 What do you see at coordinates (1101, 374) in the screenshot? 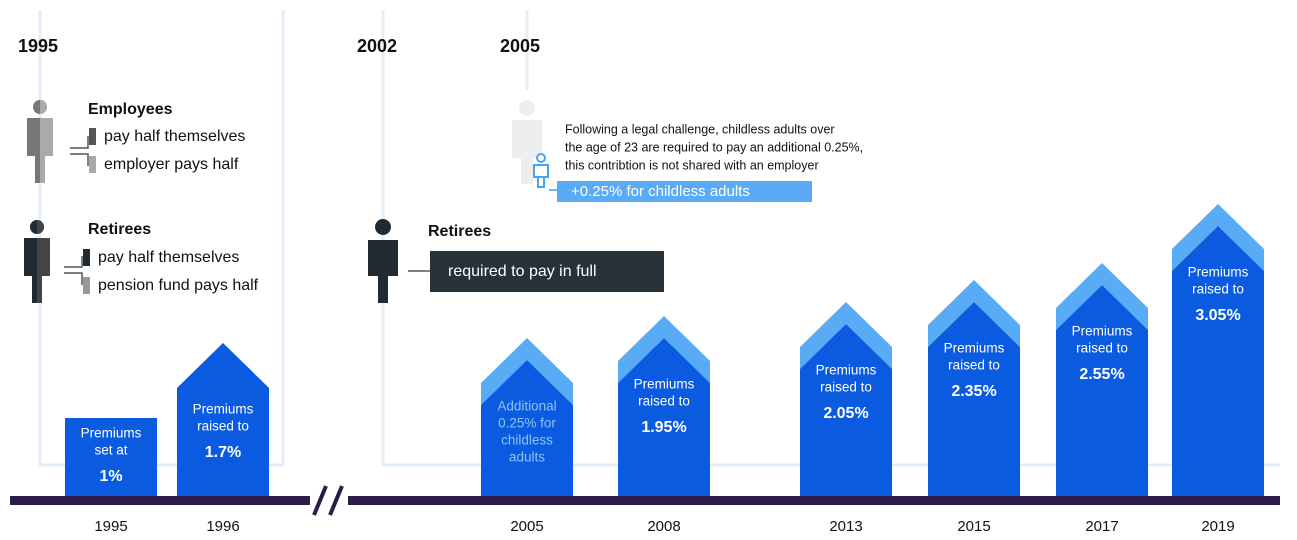
I see `bar-value: 2.55%` at bounding box center [1101, 374].